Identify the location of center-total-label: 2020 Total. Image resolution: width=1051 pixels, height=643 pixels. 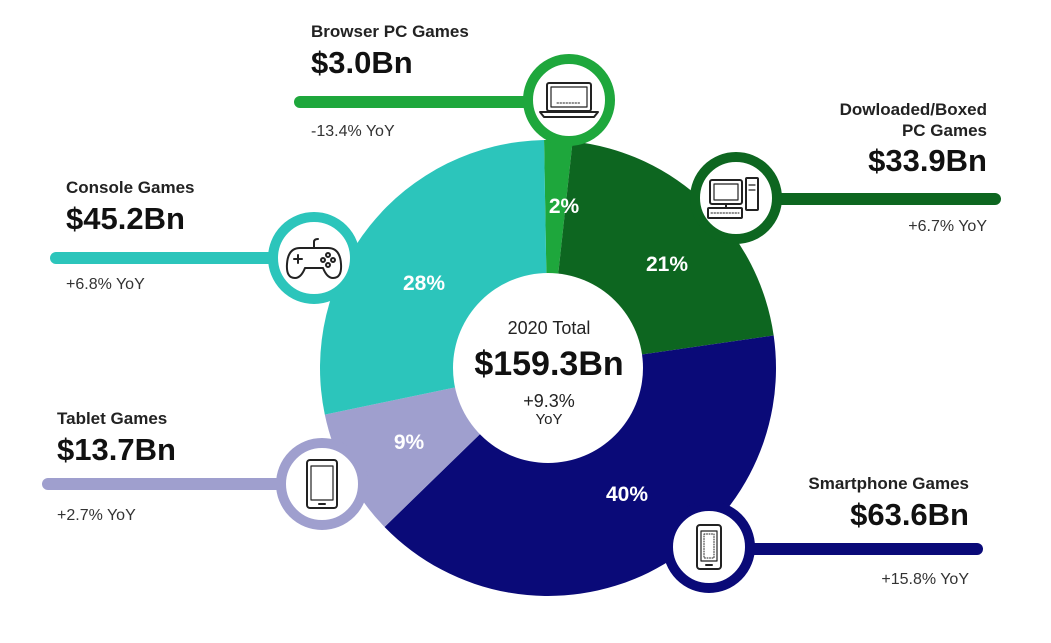
(549, 328).